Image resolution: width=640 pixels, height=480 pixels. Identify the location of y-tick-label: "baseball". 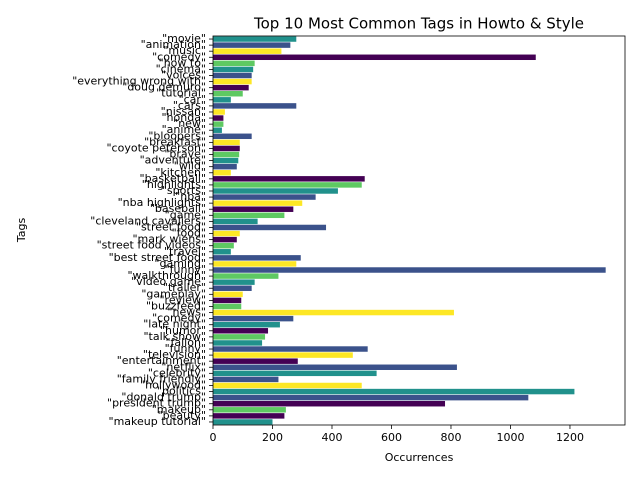
(178, 208).